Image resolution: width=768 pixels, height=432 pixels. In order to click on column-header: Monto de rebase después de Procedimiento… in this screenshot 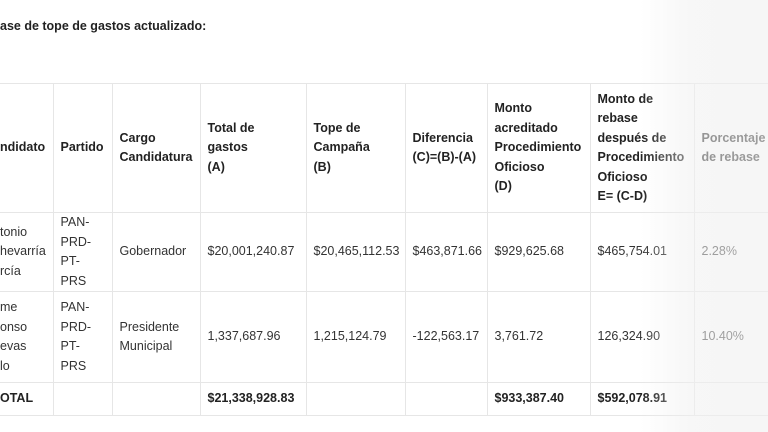, I will do `click(642, 148)`.